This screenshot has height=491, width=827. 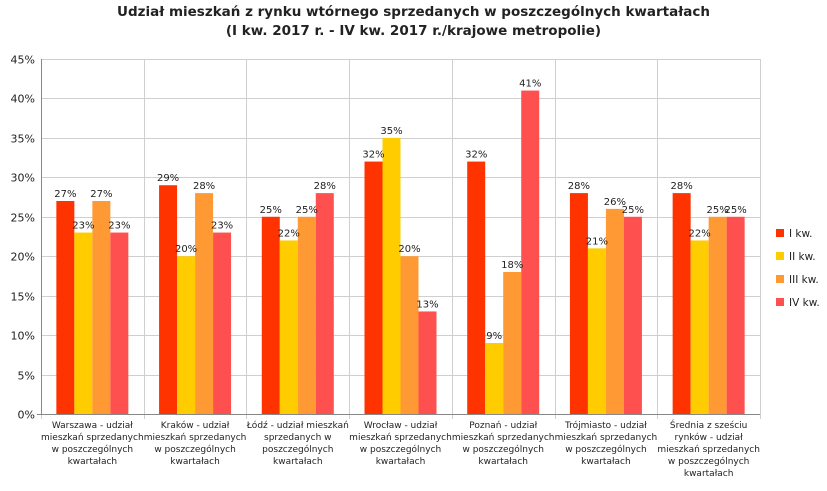 What do you see at coordinates (800, 234) in the screenshot?
I see `legend-label: I kw.` at bounding box center [800, 234].